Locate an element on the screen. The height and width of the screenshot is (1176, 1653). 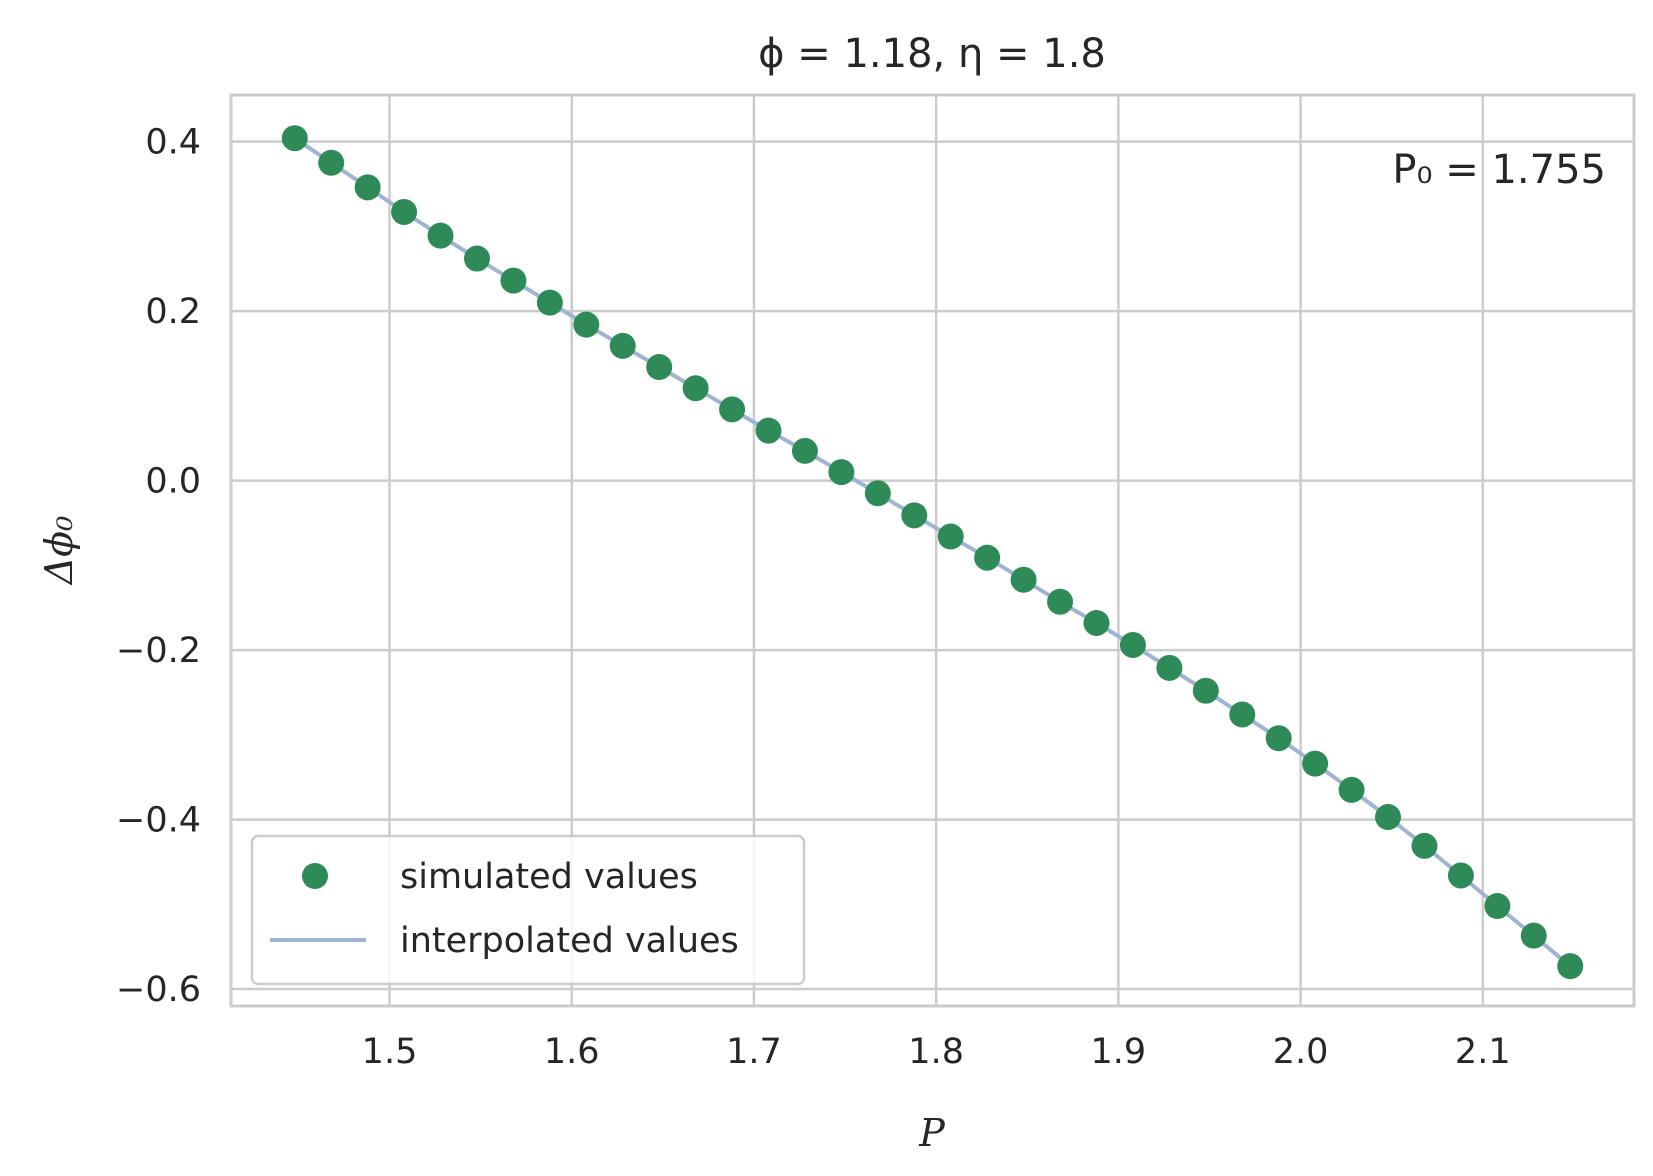
y-tick-label: 0.0 is located at coordinates (173, 482).